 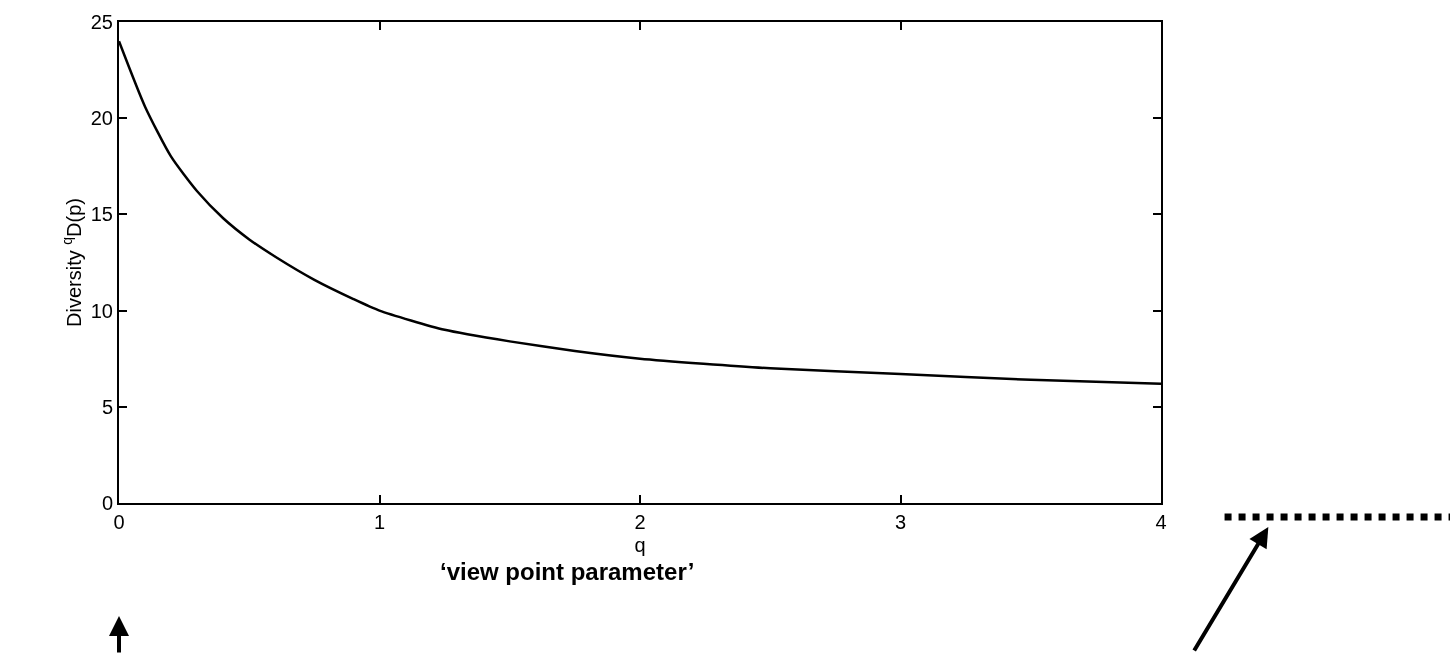 I want to click on y-tick-label: 0, so click(x=107, y=503).